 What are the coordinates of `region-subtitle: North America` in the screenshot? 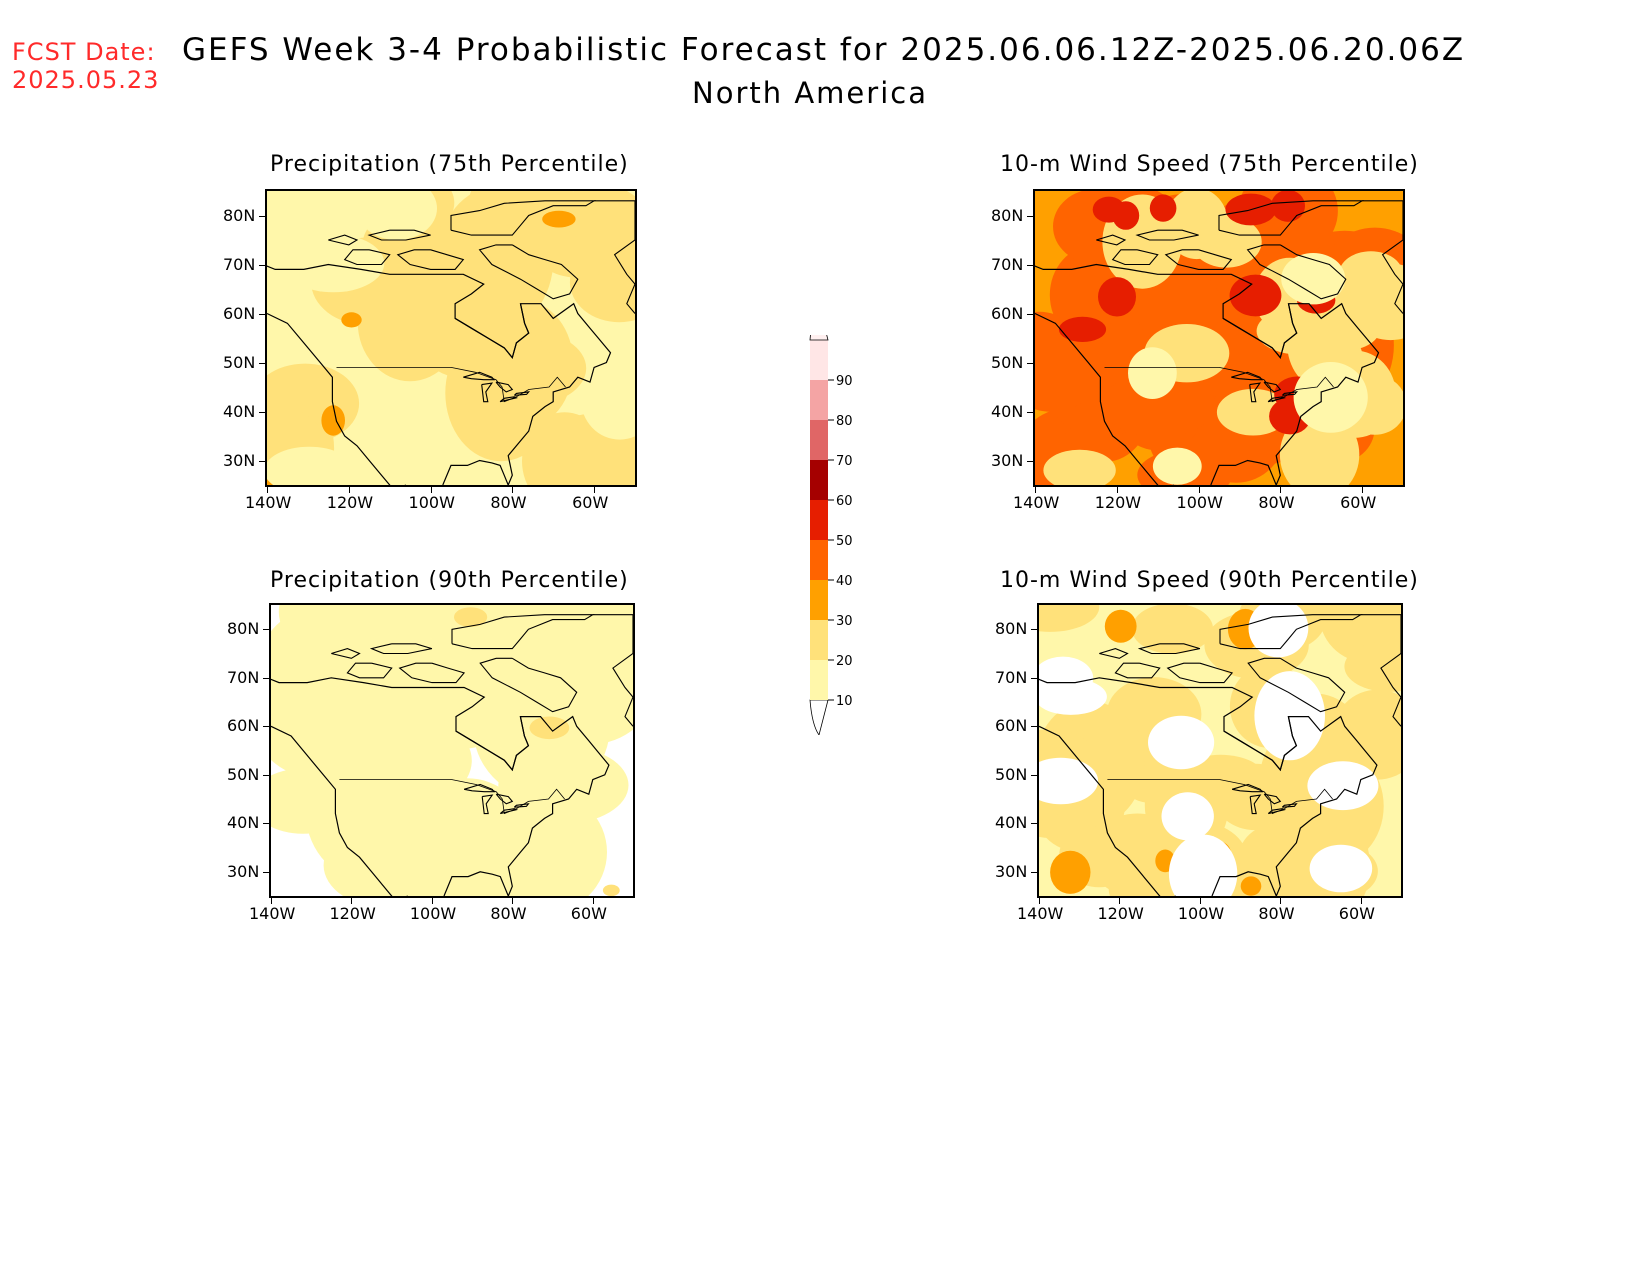 It's located at (810, 93).